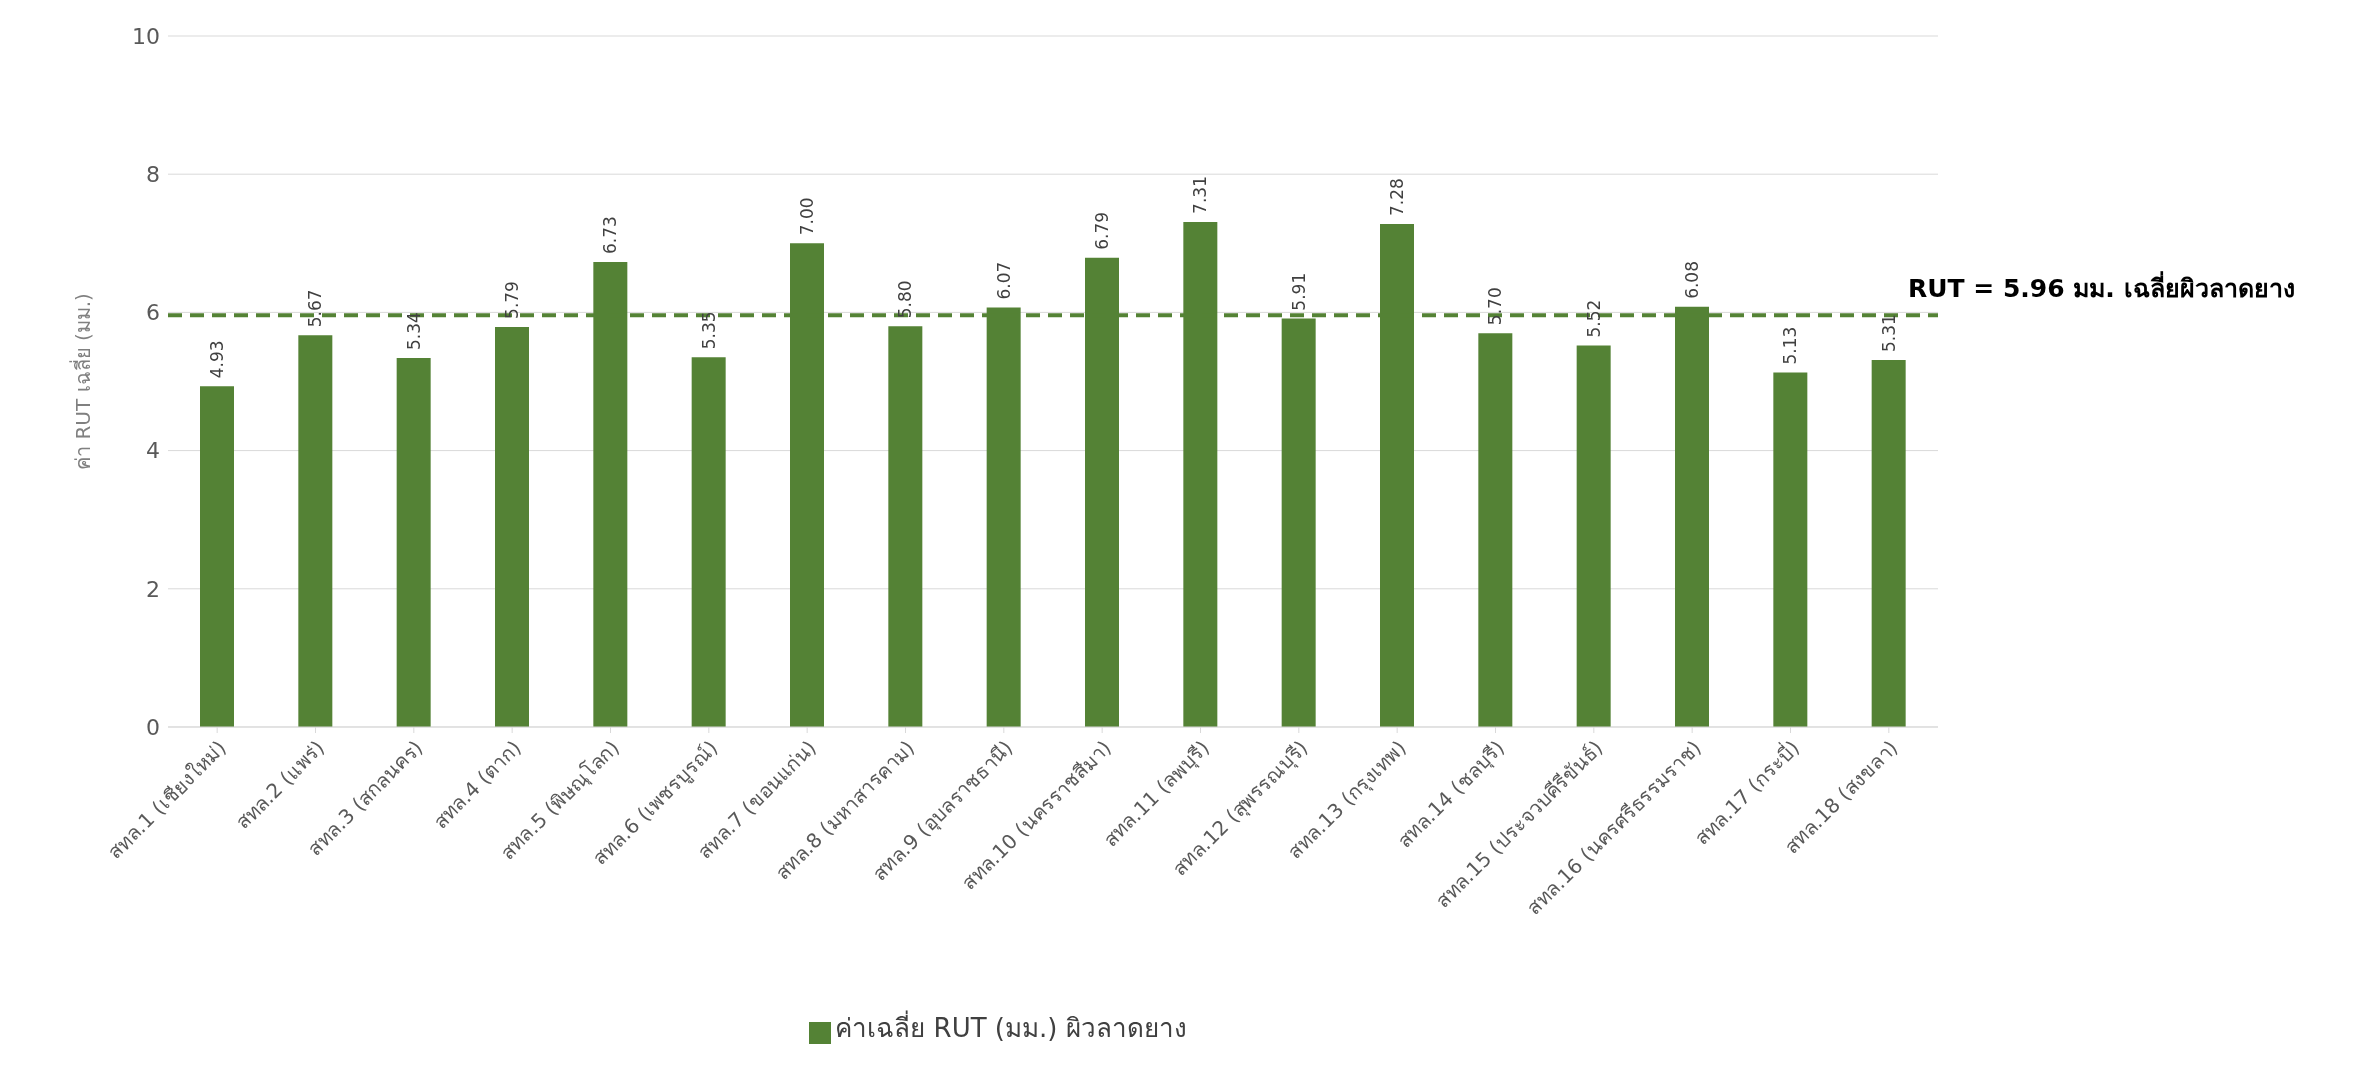 This screenshot has height=1078, width=2362. Describe the element at coordinates (708, 330) in the screenshot. I see `data-label: 5.35` at that location.